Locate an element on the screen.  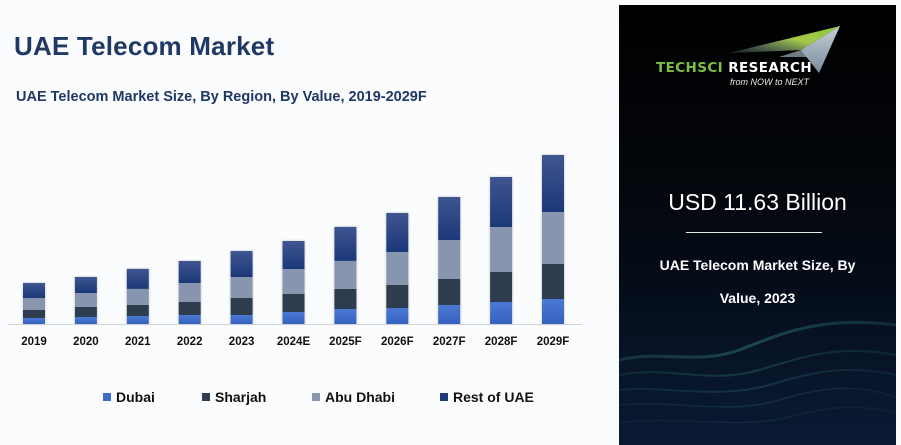
x-tick-label: 2028F is located at coordinates (501, 342).